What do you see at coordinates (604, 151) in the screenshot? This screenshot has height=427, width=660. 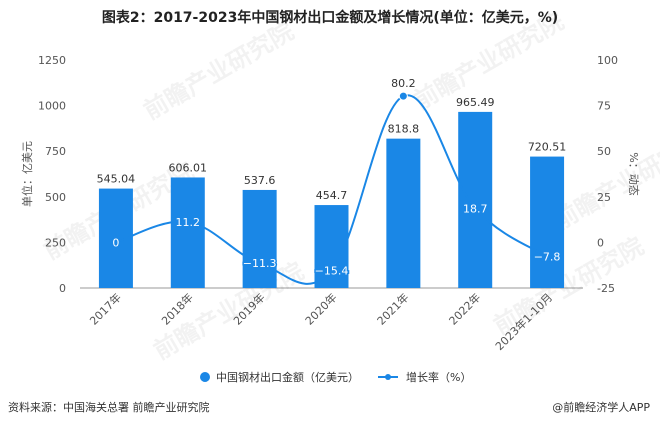 I see `y2-tick-label: 50` at bounding box center [604, 151].